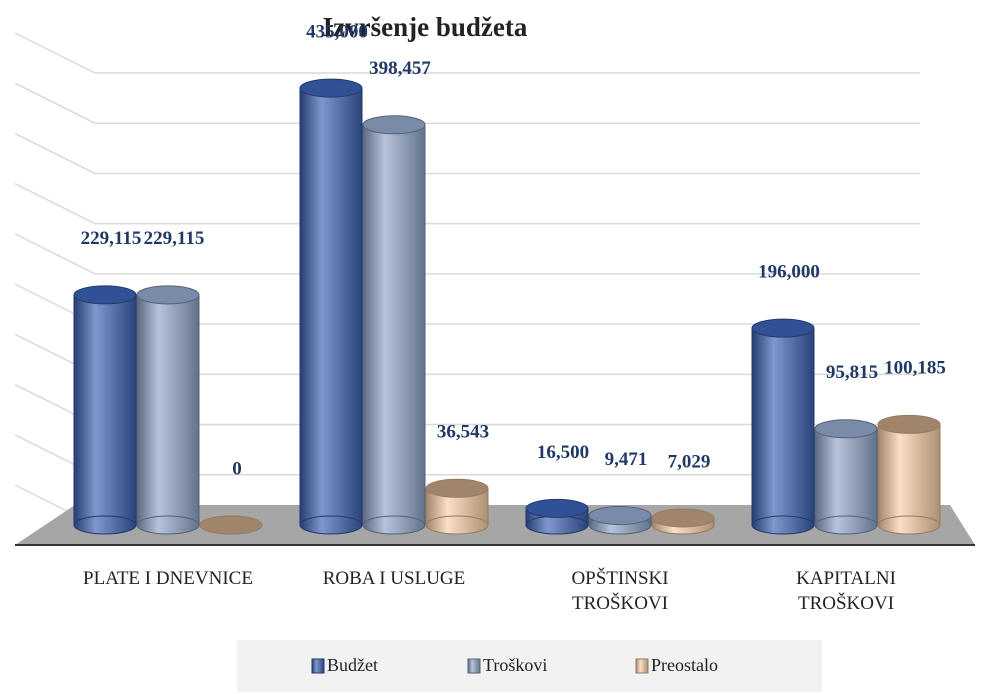 Image resolution: width=991 pixels, height=694 pixels. Describe the element at coordinates (237, 468) in the screenshot. I see `data-label: 0` at that location.